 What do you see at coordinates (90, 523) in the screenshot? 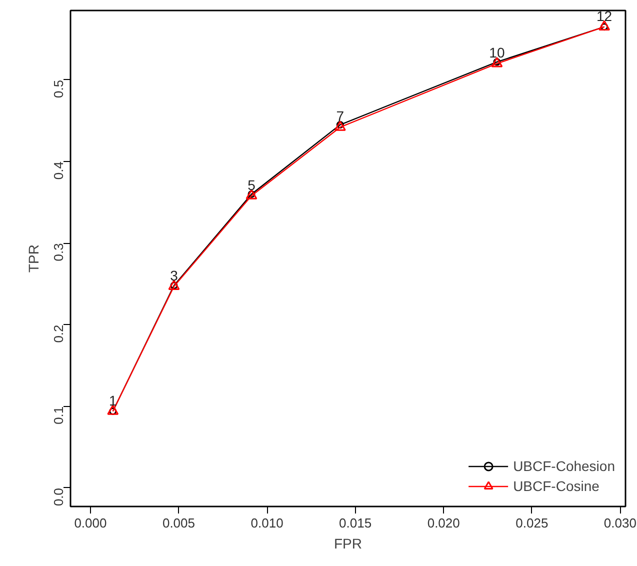
I see `x-tick-label: 0.000` at bounding box center [90, 523].